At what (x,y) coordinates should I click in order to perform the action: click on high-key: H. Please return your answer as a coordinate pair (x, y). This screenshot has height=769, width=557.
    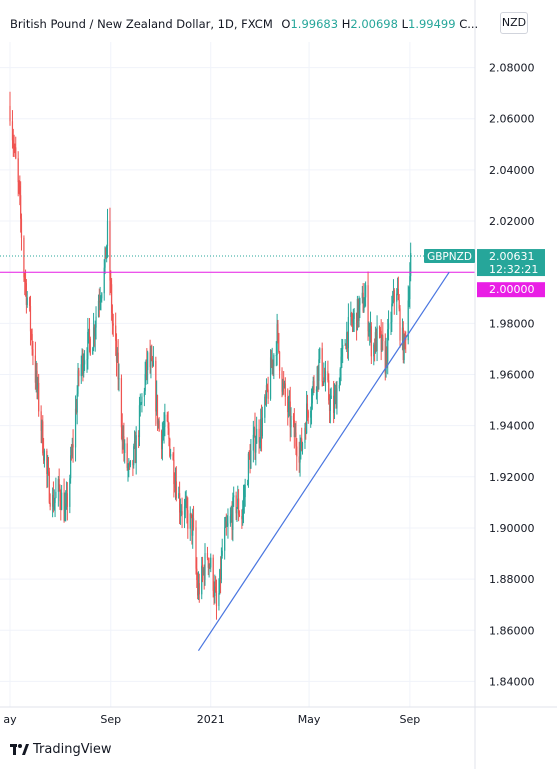
    Looking at the image, I should click on (346, 24).